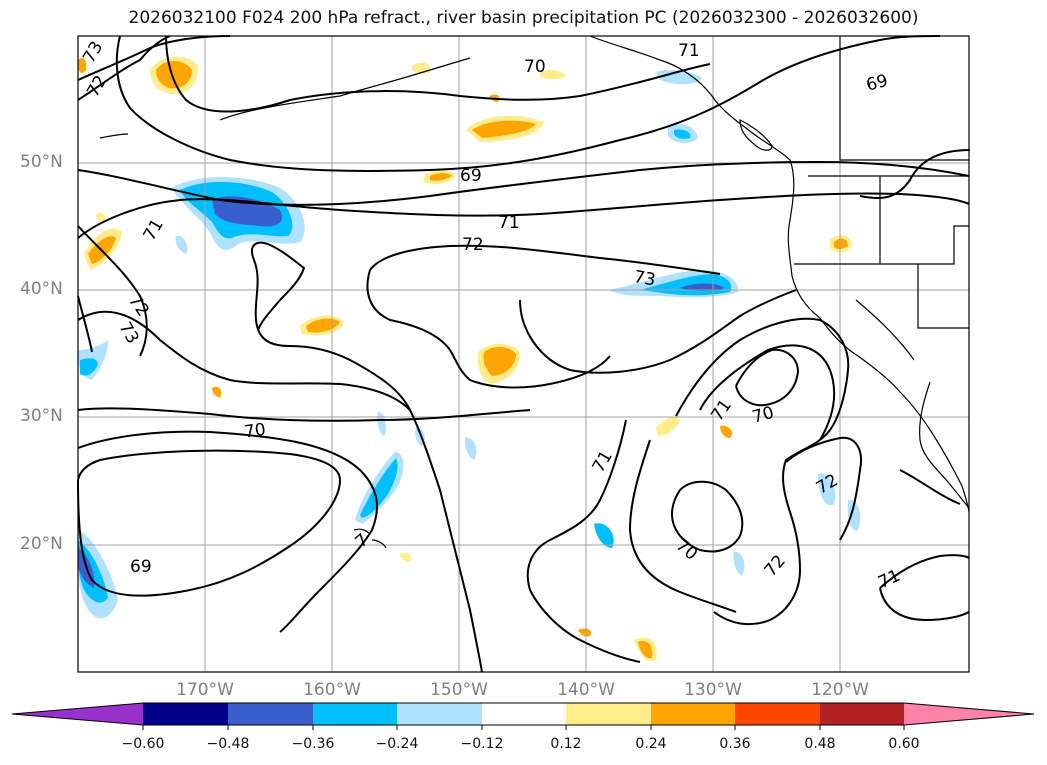  I want to click on colorbar-tick-label: −0.24, so click(397, 744).